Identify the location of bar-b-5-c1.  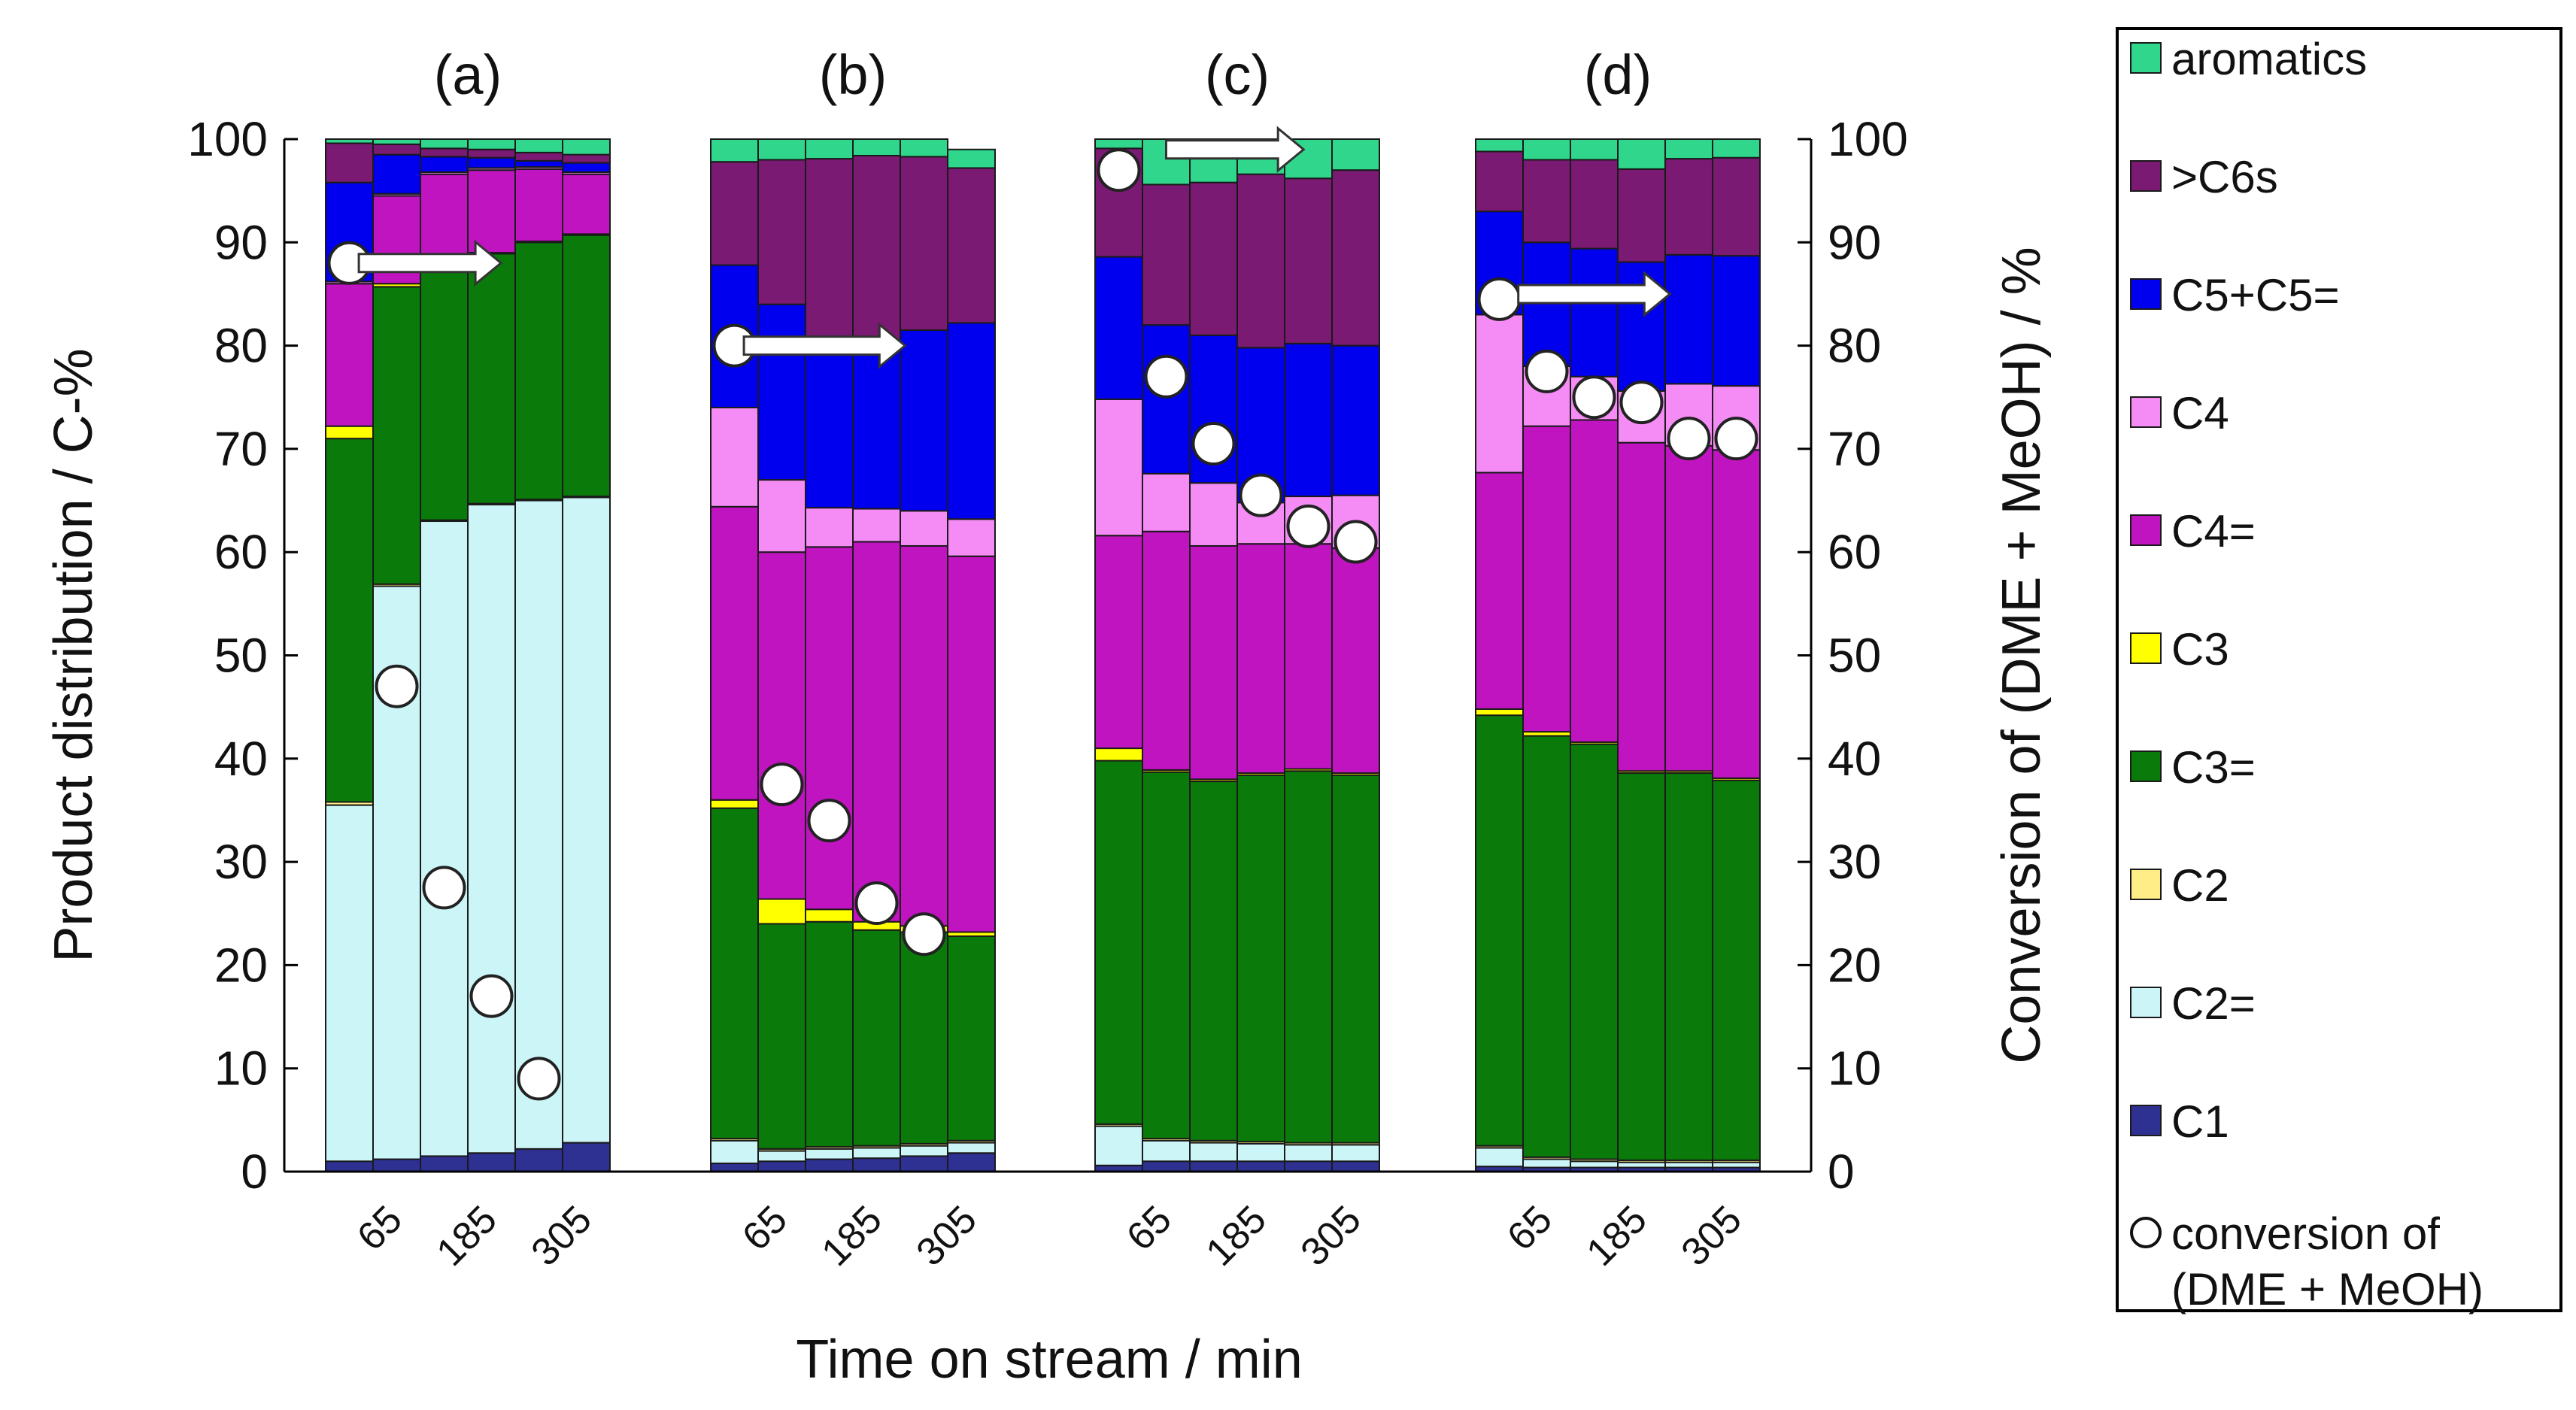
(734, 1167).